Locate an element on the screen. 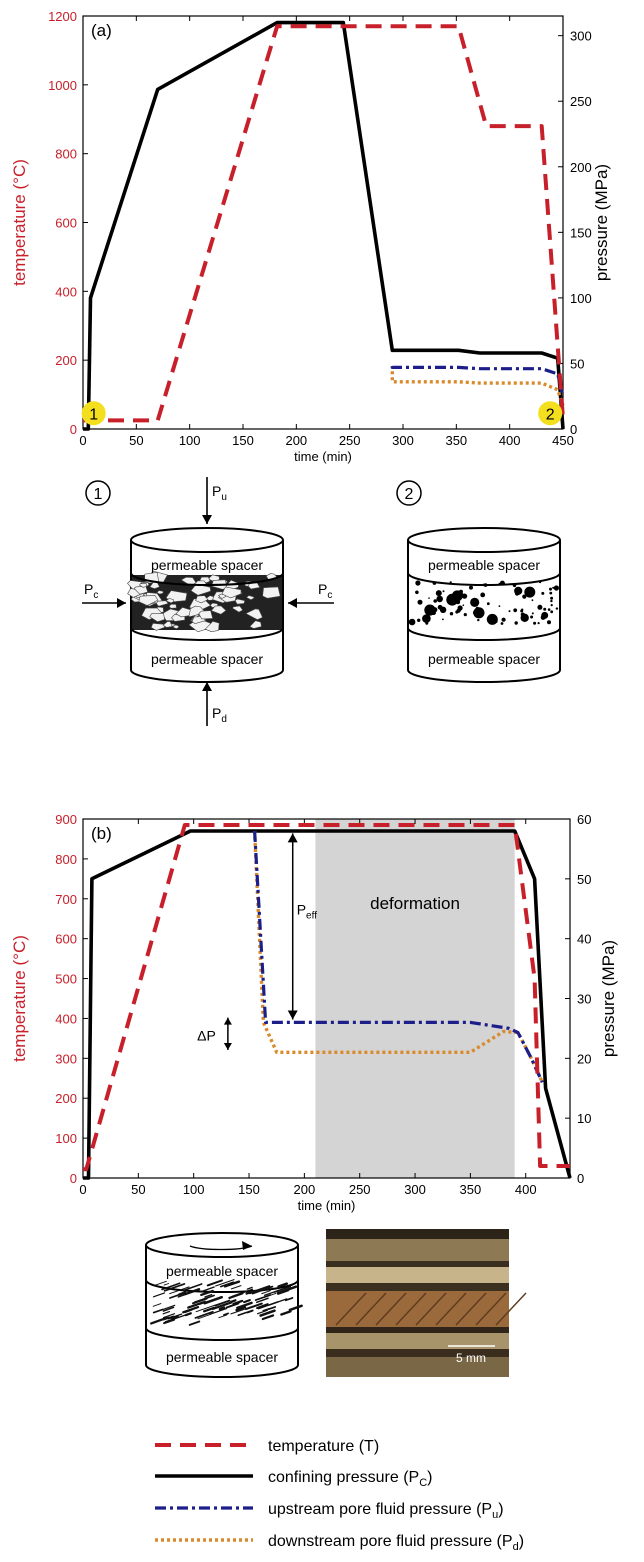  pd-arrow-head is located at coordinates (207, 686).